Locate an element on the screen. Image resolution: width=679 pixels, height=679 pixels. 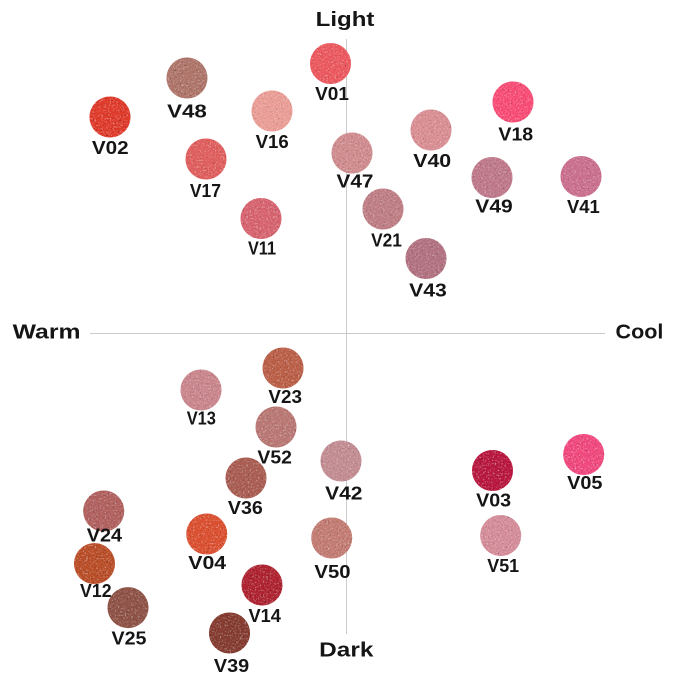
svg-text: V18 is located at coordinates (515, 133).